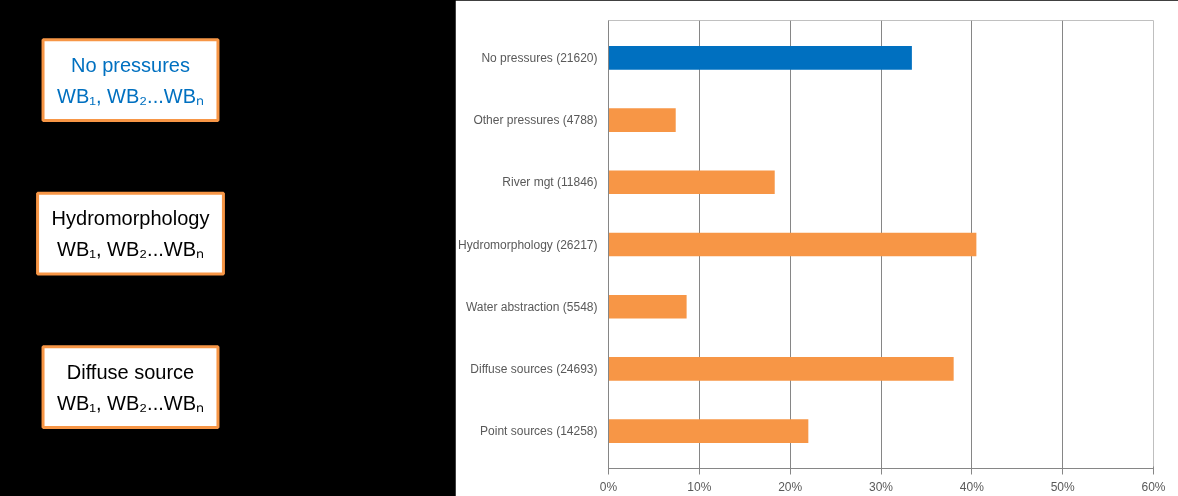 The image size is (1178, 496). Describe the element at coordinates (531, 306) in the screenshot. I see `y-tick-label: Water abstraction (5548)` at that location.